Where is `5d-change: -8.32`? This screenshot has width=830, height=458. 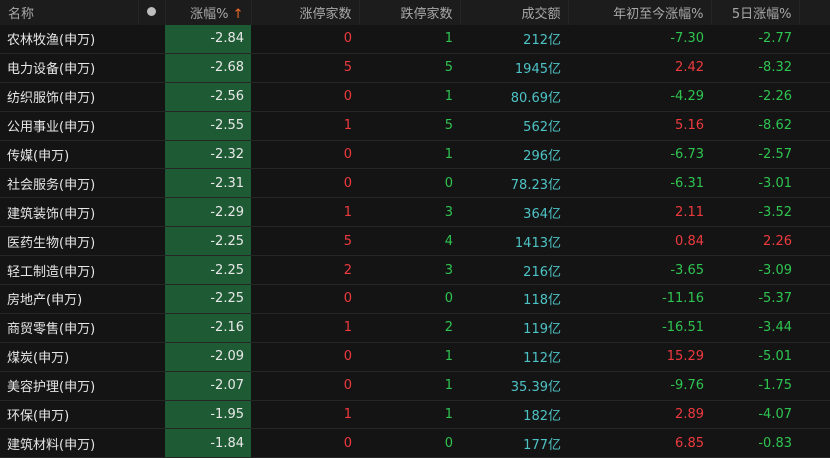
5d-change: -8.32 is located at coordinates (755, 68).